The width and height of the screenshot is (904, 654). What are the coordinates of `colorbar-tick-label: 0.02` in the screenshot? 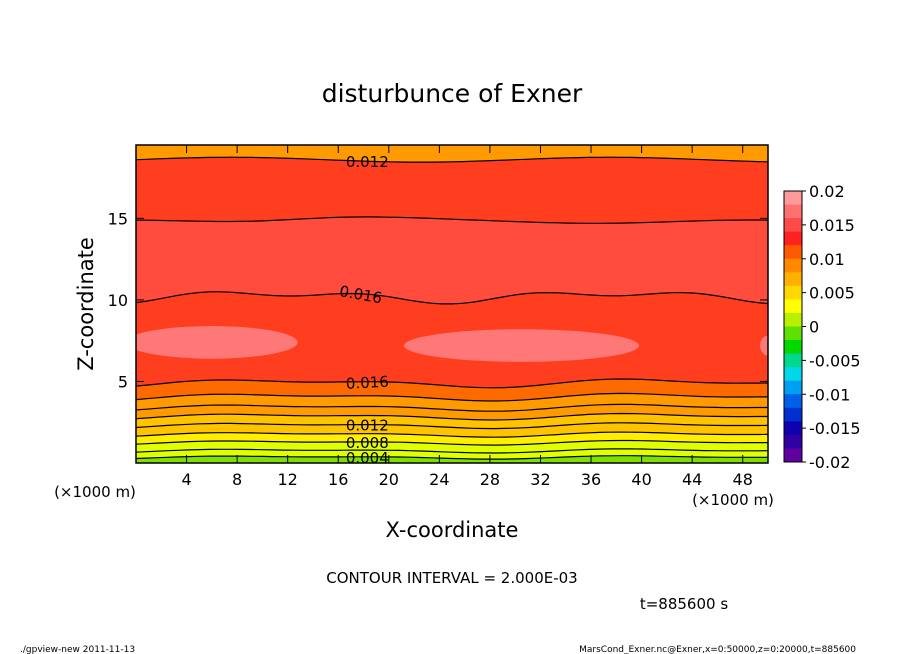 It's located at (827, 191).